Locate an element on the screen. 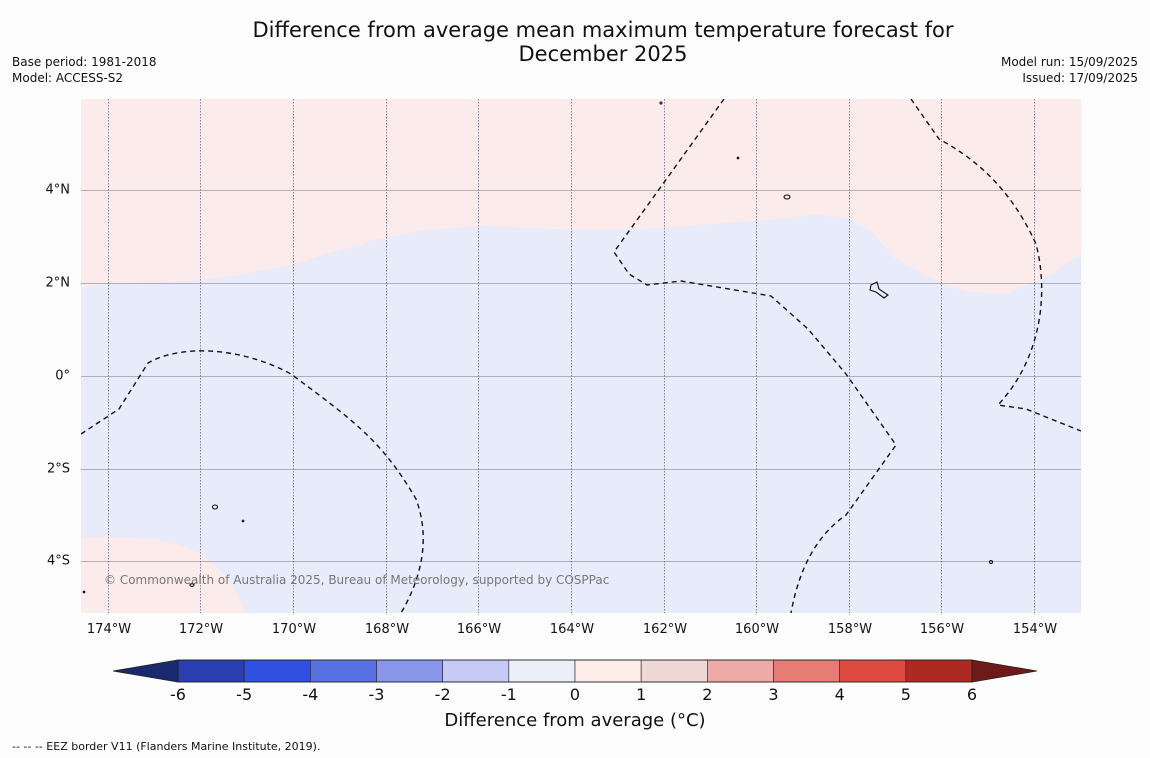 The height and width of the screenshot is (758, 1150). lat-label-0: 0° is located at coordinates (62, 376).